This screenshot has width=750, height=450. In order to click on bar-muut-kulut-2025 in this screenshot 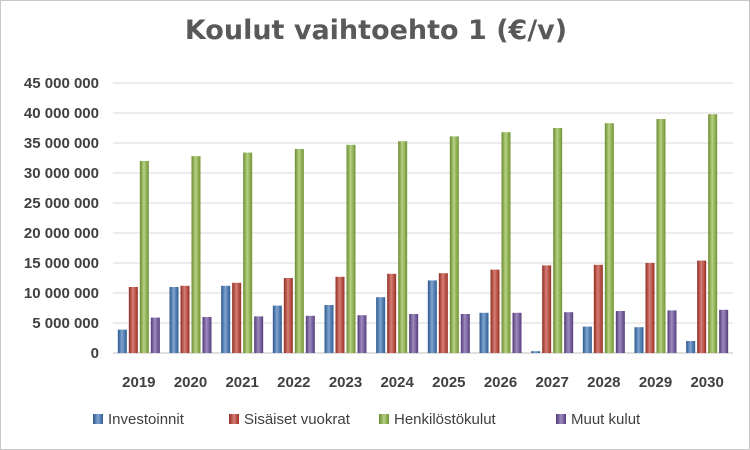, I will do `click(465, 333)`.